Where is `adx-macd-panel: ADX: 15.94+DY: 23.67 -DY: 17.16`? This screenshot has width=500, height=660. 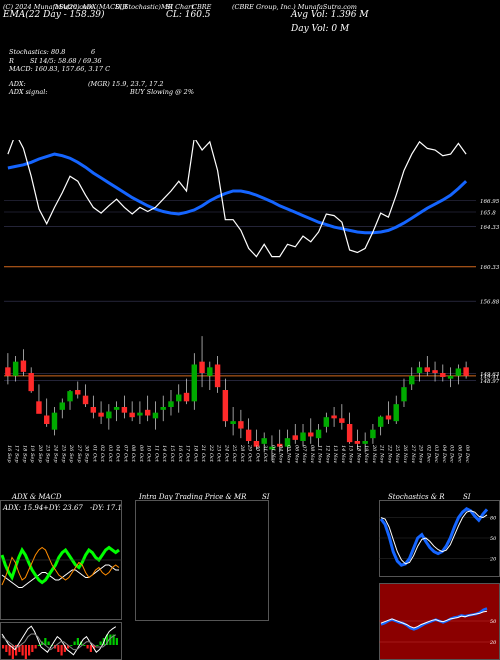
adx-macd-panel: ADX: 15.94+DY: 23.67 -DY: 17.16 is located at coordinates (61, 580).